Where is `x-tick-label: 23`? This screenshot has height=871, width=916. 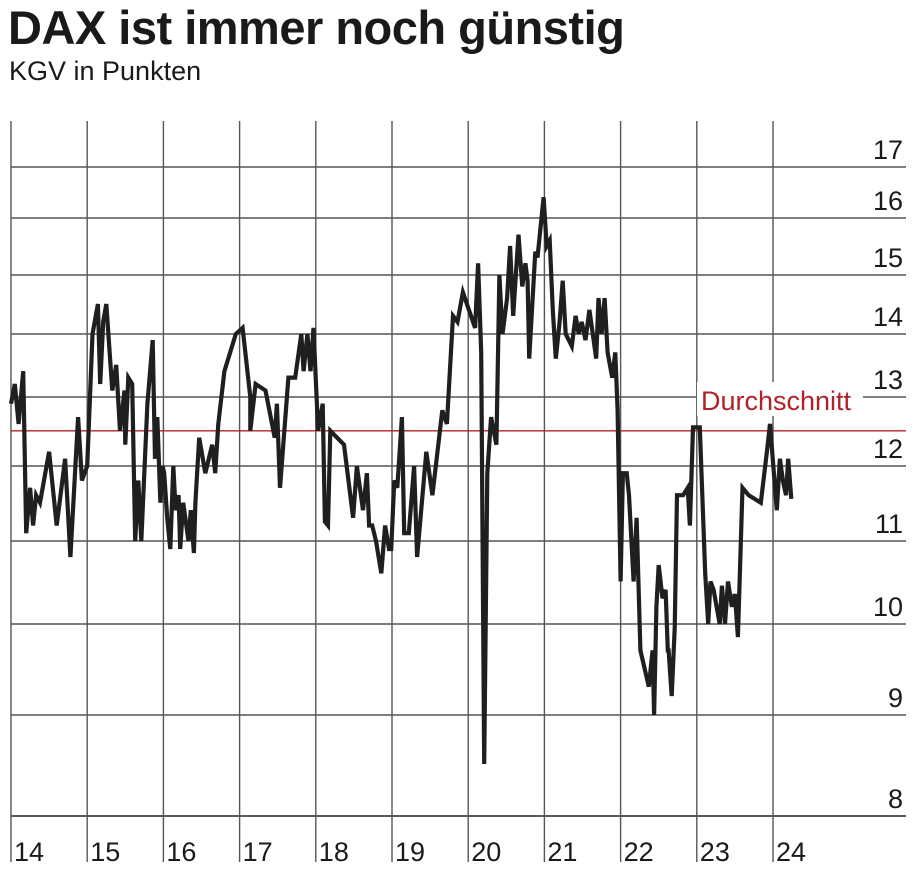 x-tick-label: 23 is located at coordinates (715, 852).